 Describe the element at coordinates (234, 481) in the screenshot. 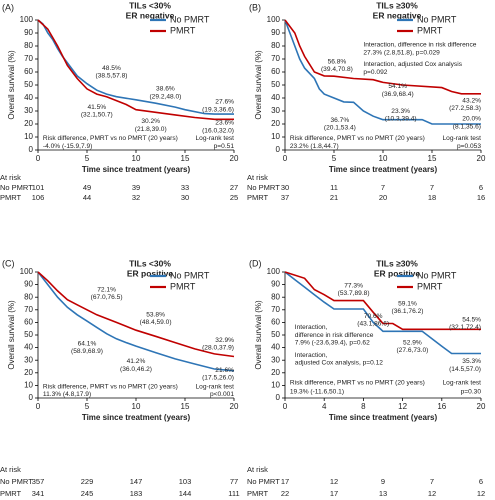

I see `at-risk-count: 77` at that location.